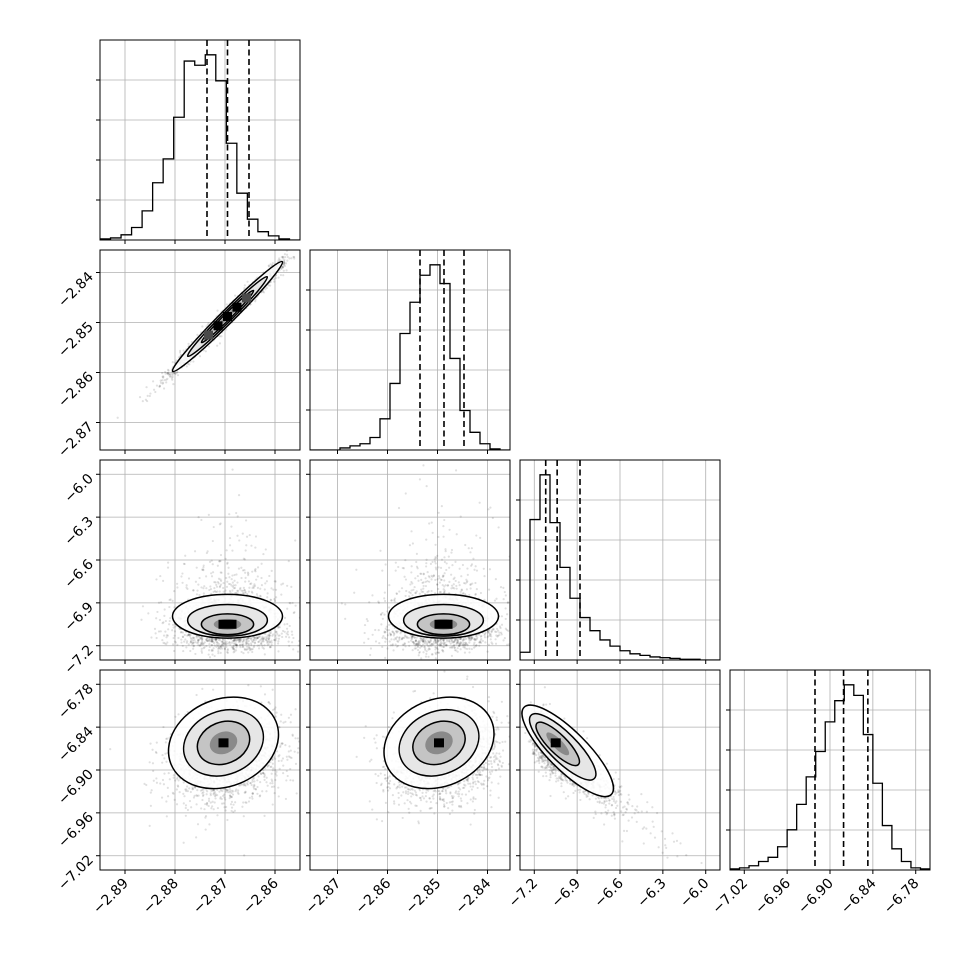 This screenshot has width=970, height=970. I want to click on histogram-gridlines, so click(620, 560).